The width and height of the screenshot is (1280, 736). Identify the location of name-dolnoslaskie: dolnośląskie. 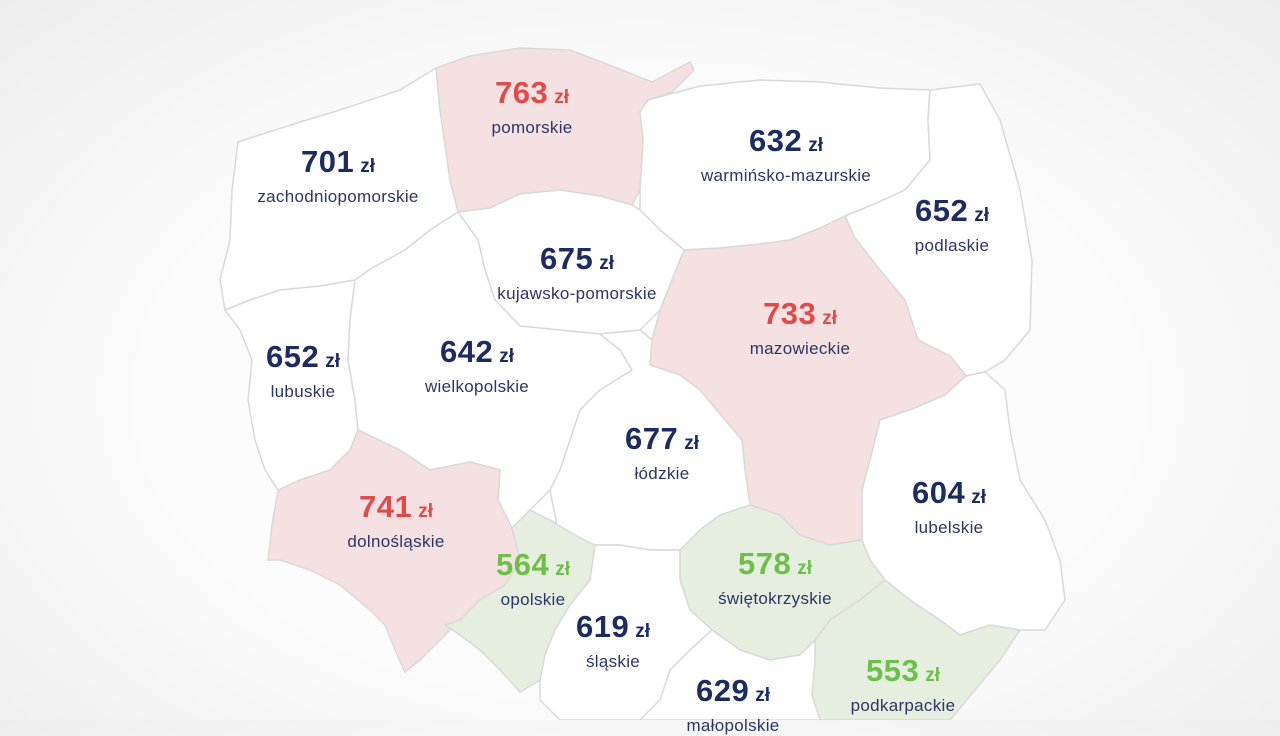
(396, 541).